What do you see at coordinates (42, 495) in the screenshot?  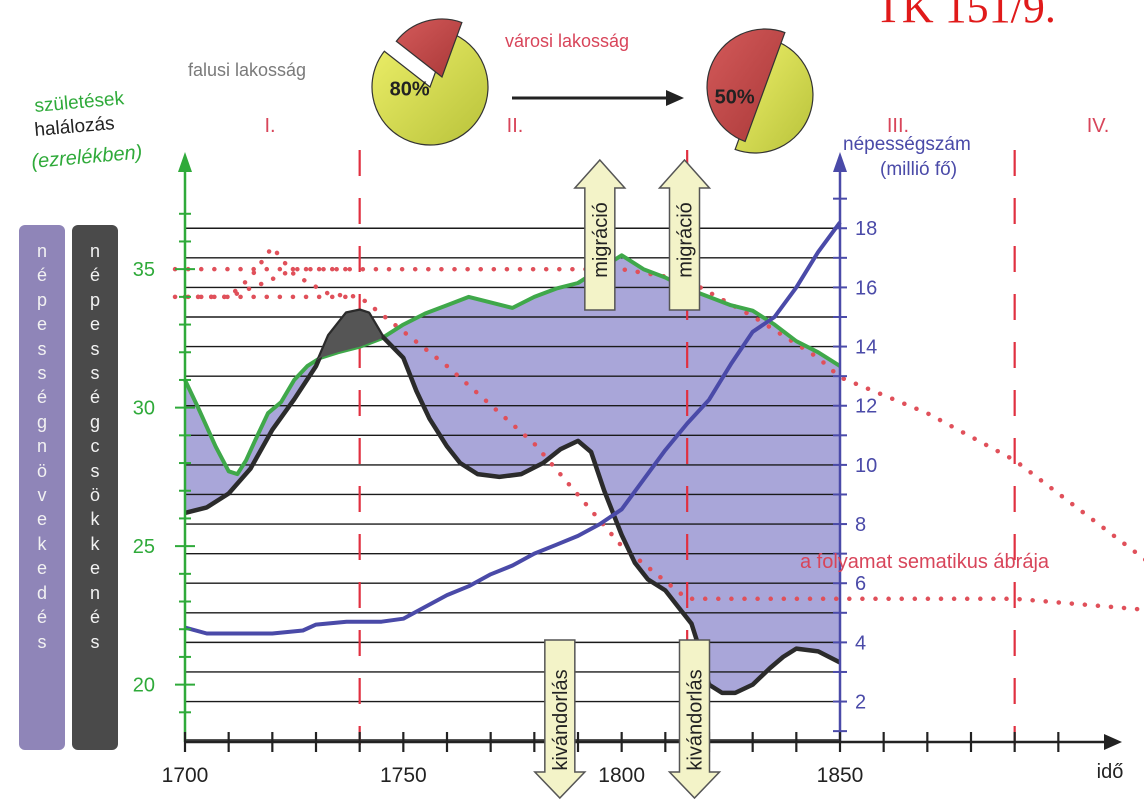 I see `growth-letter: v` at bounding box center [42, 495].